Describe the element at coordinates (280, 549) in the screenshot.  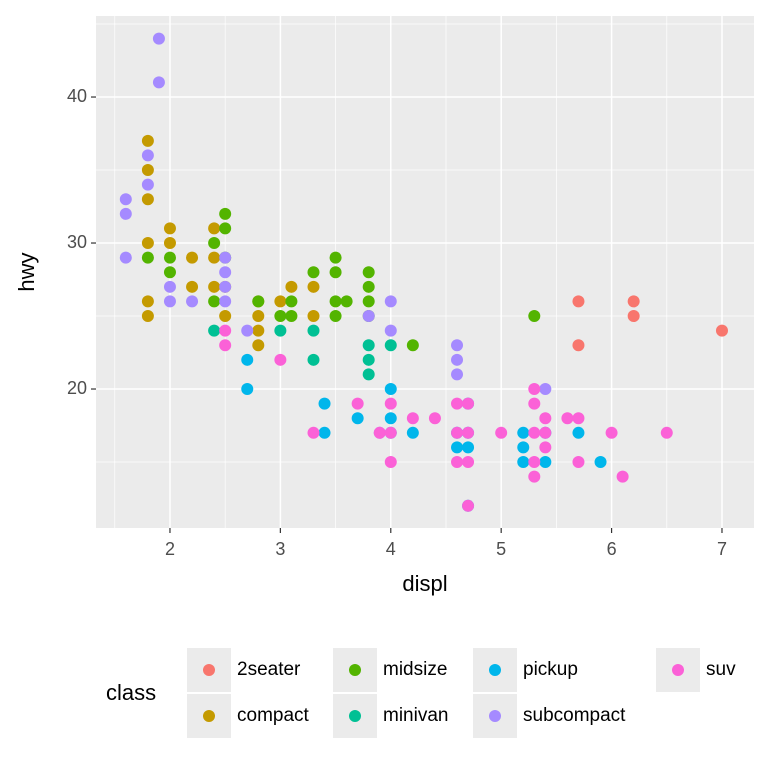
I see `x-tick-label: 3` at that location.